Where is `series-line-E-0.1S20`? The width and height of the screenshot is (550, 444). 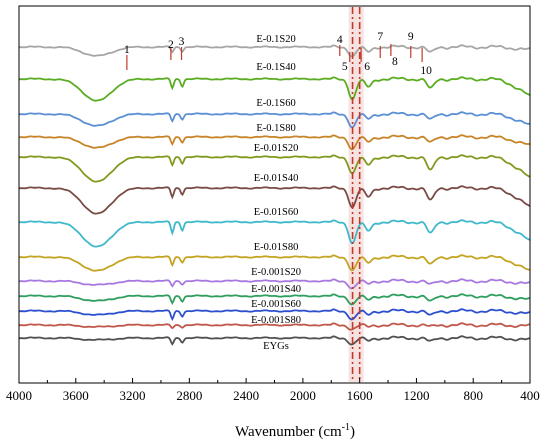
series-line-E-0.1S20 is located at coordinates (274, 51).